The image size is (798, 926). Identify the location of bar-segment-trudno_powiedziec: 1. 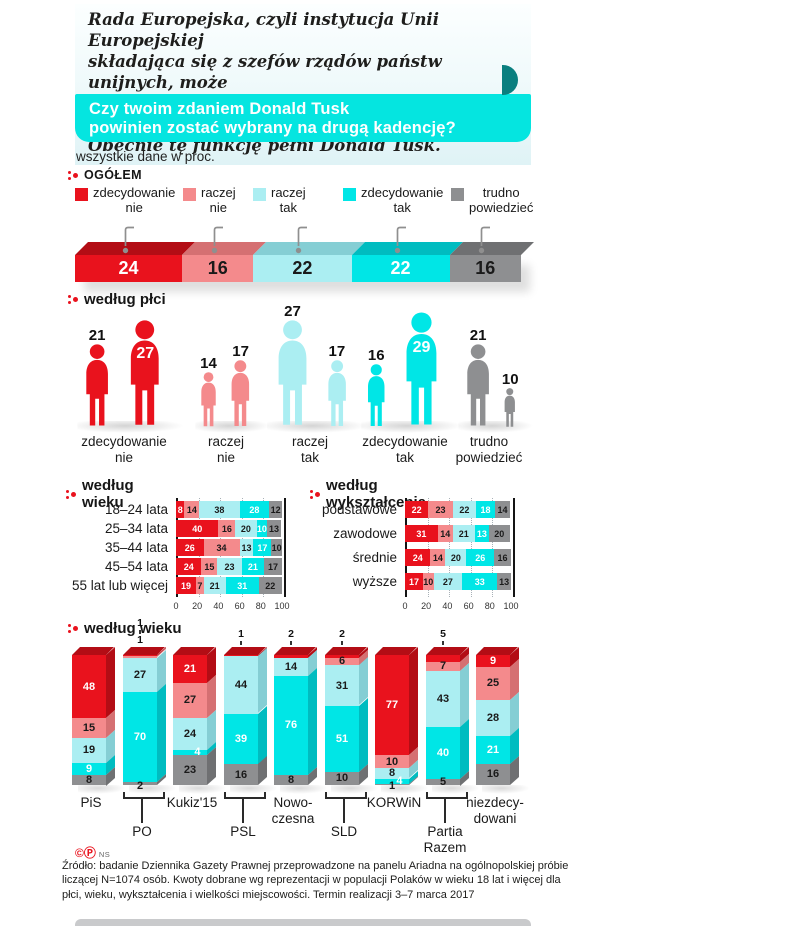
(396, 783).